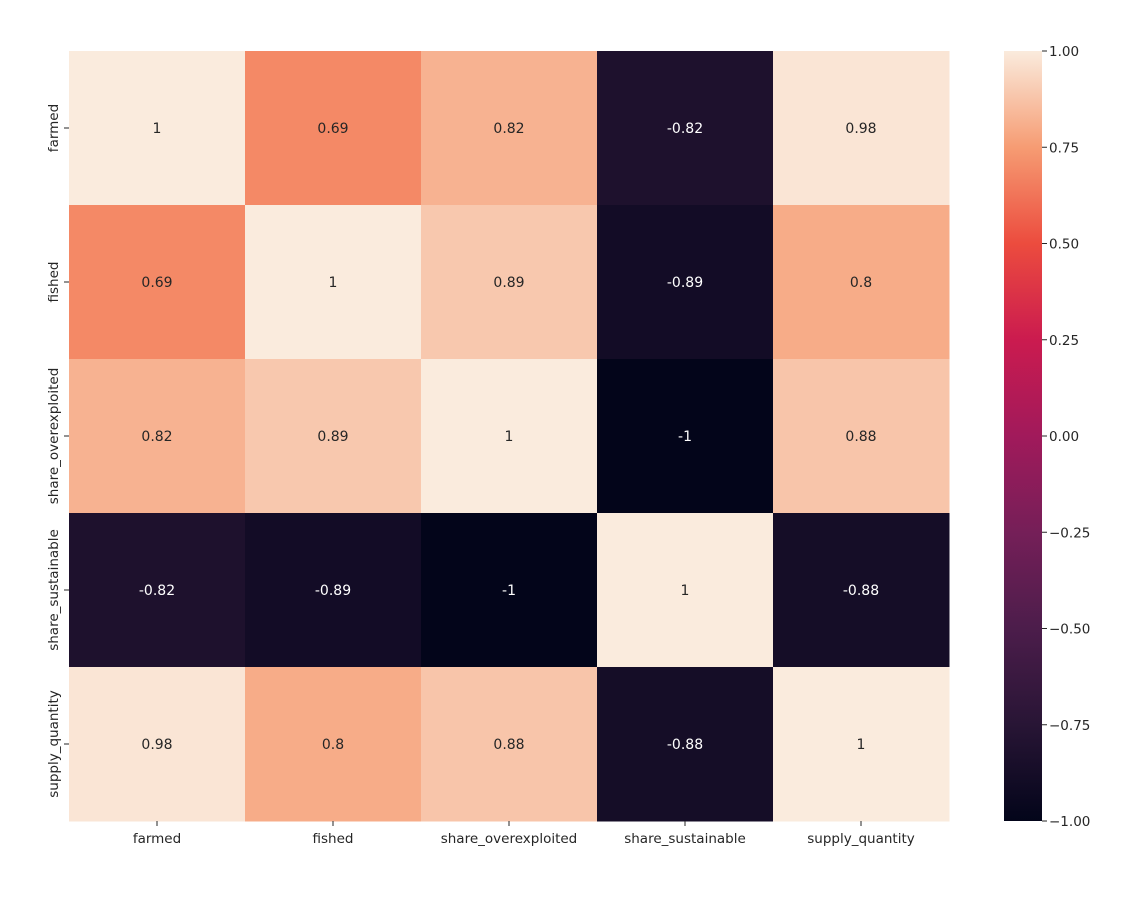 The image size is (1143, 897). What do you see at coordinates (1064, 148) in the screenshot?
I see `colorbar-tick-label: 0.75` at bounding box center [1064, 148].